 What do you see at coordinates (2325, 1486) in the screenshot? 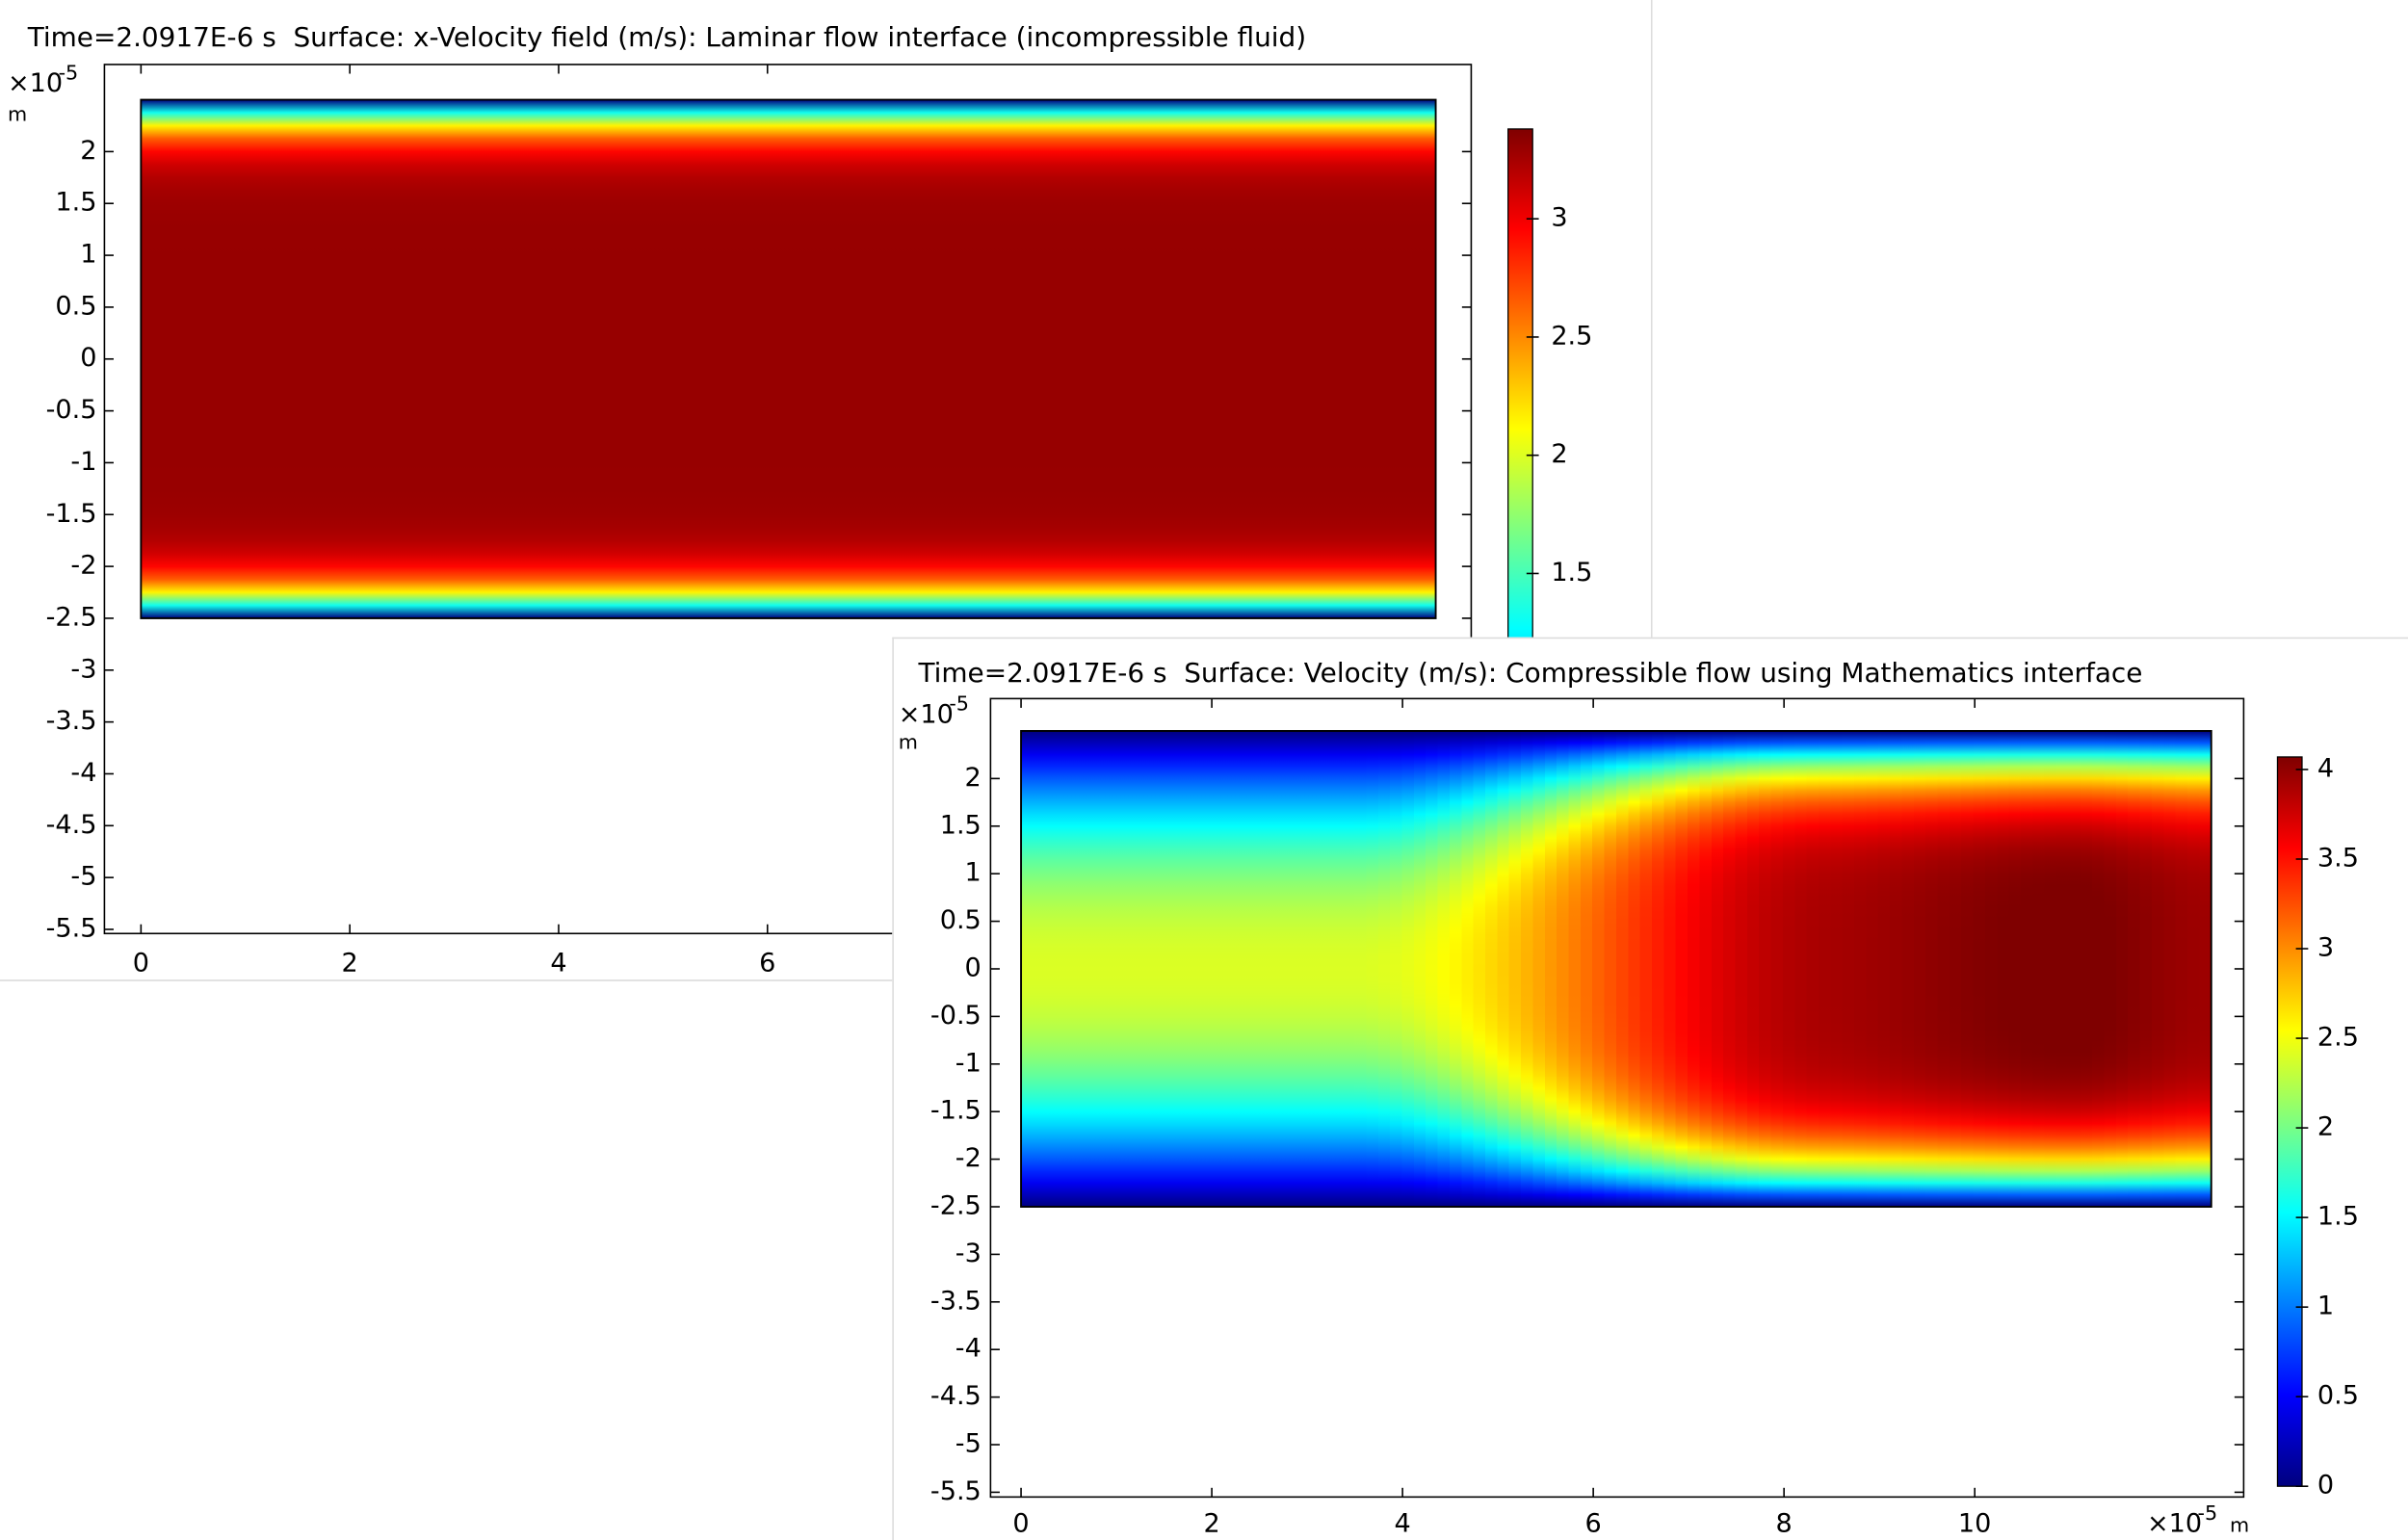
I see `colorbar-tick-label: 0` at bounding box center [2325, 1486].